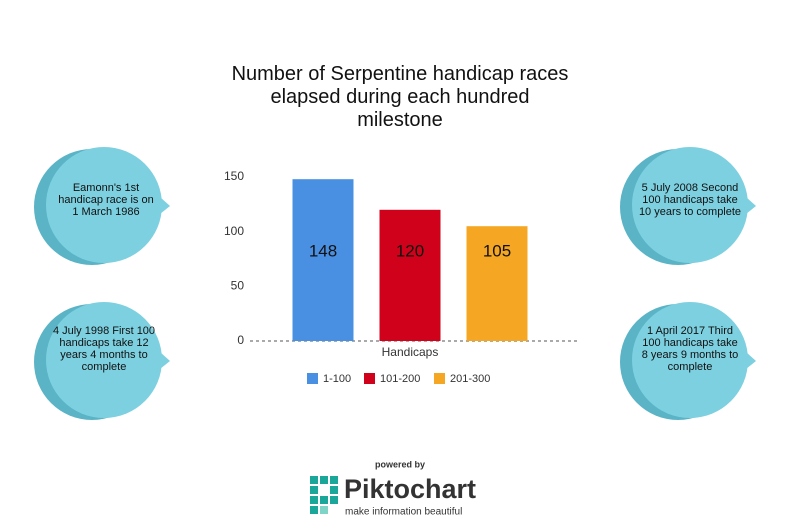 The width and height of the screenshot is (800, 530). I want to click on y-tick-label: 100, so click(234, 231).